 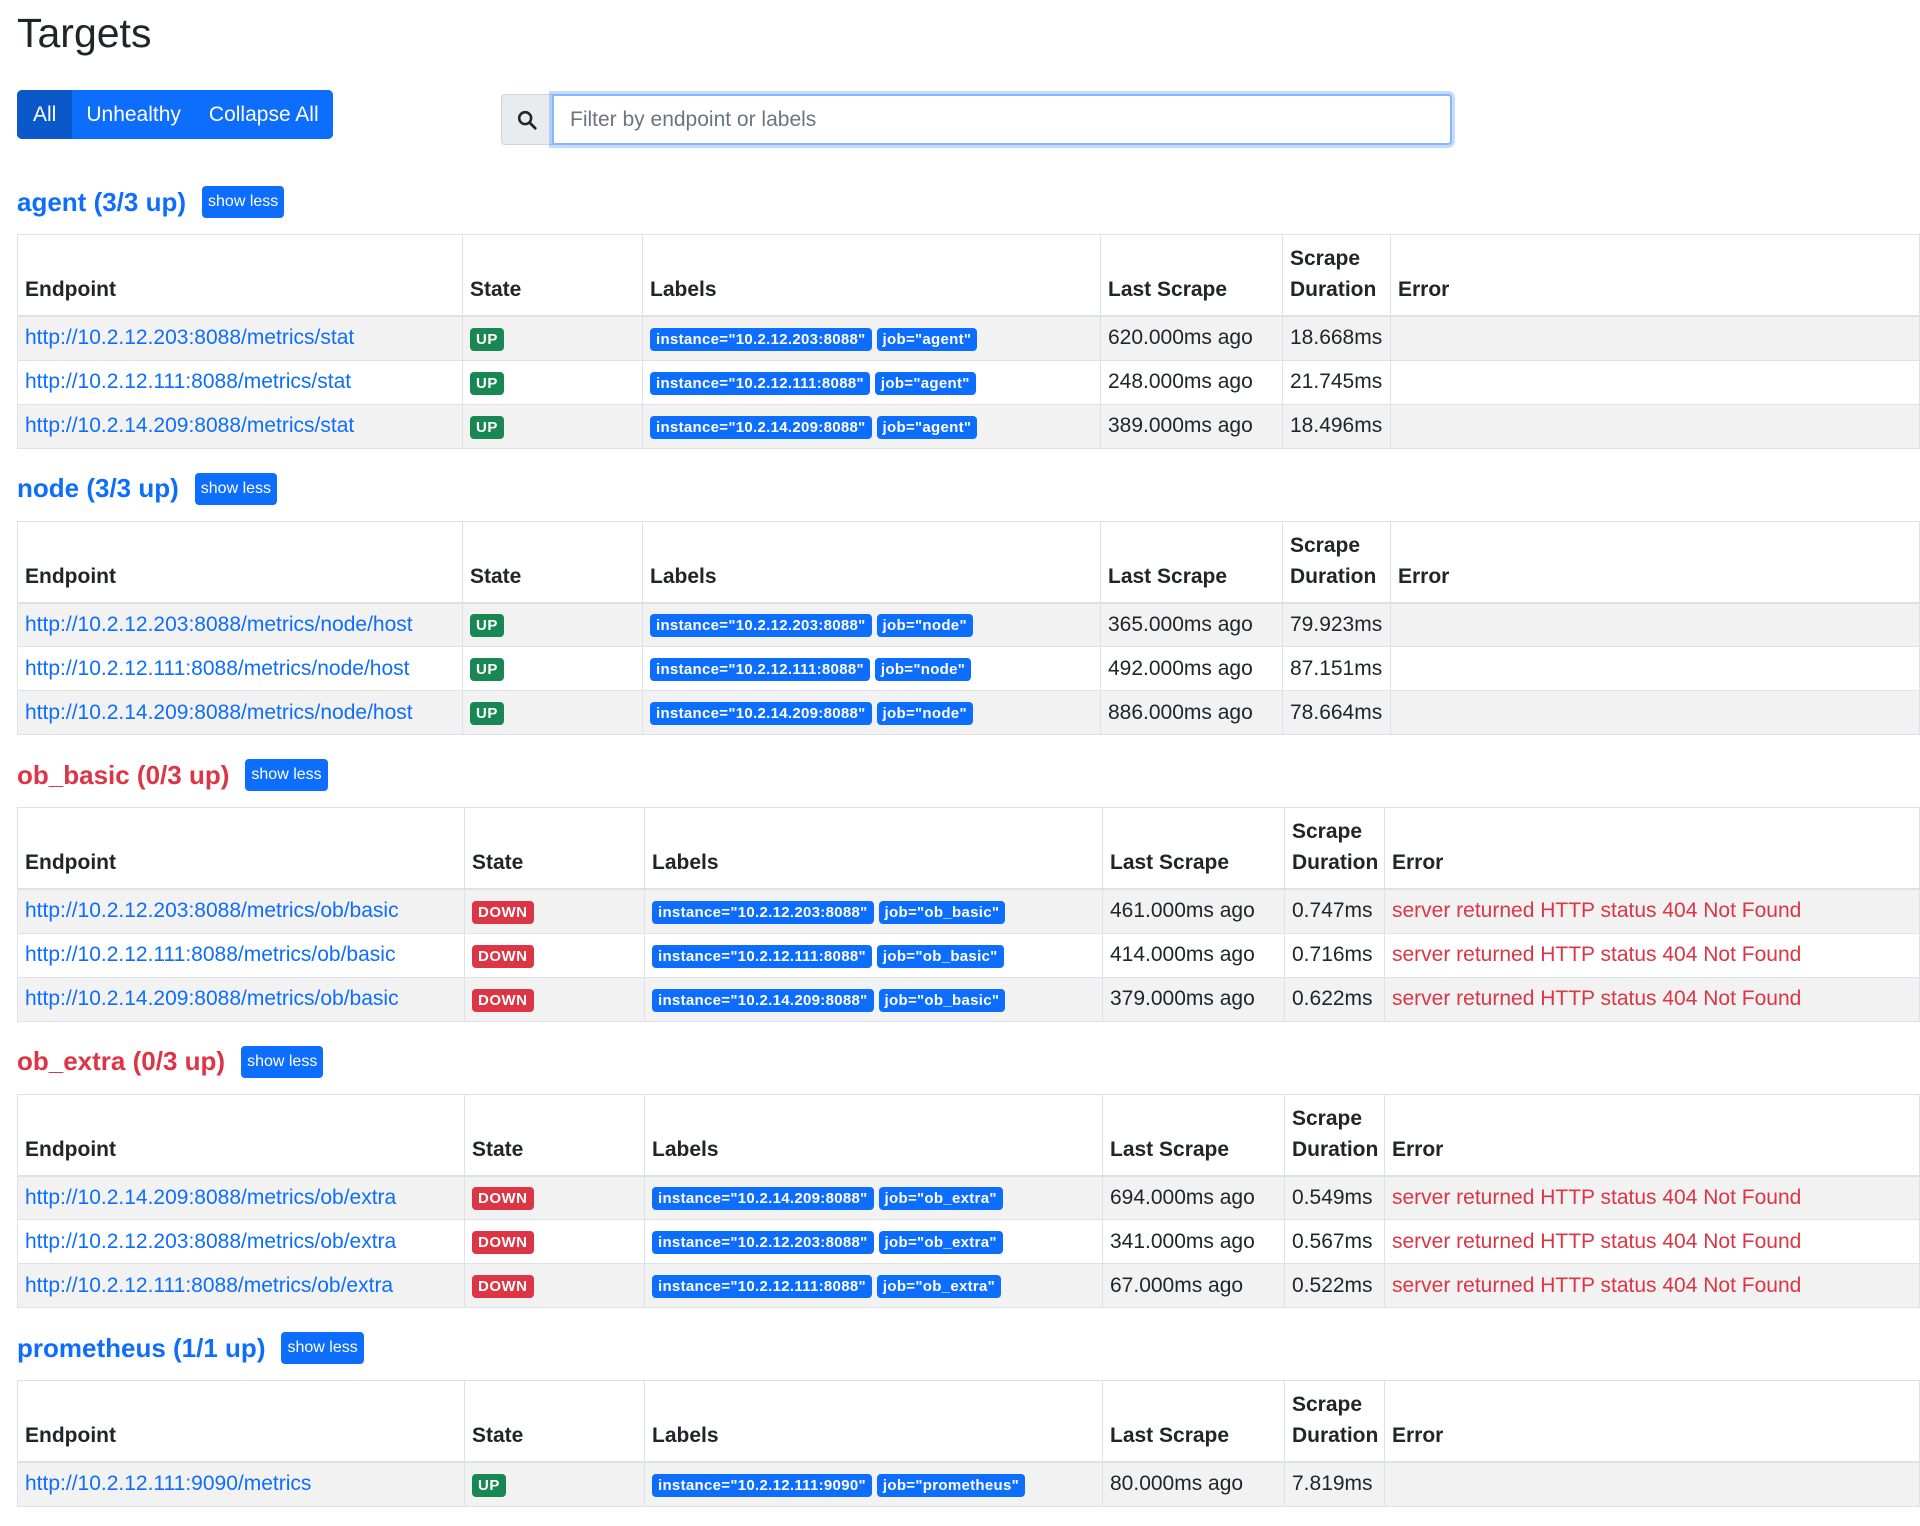 I want to click on endpoint-link: http://10.2.14.209:8088/metrics/stat, so click(x=190, y=425).